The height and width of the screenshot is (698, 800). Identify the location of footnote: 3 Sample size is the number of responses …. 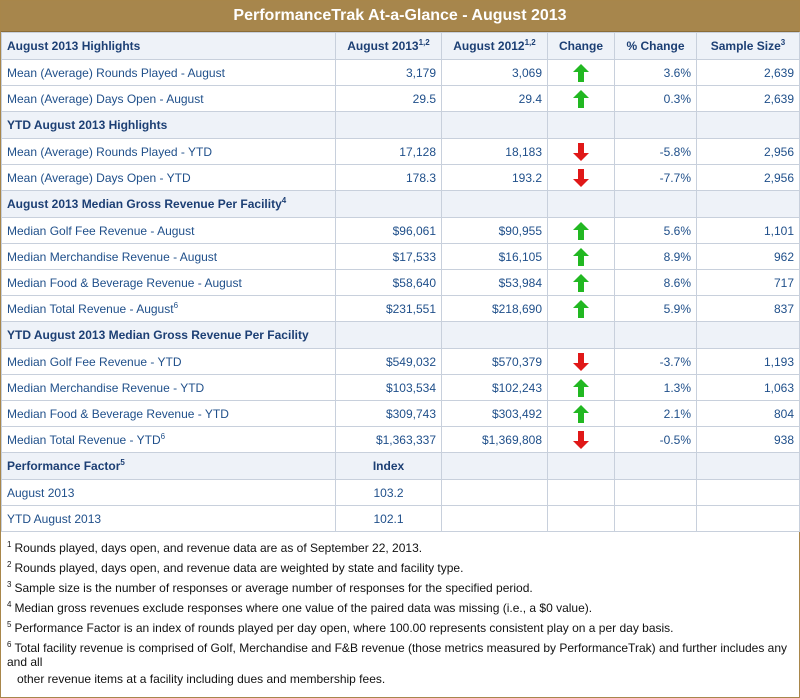
(403, 586).